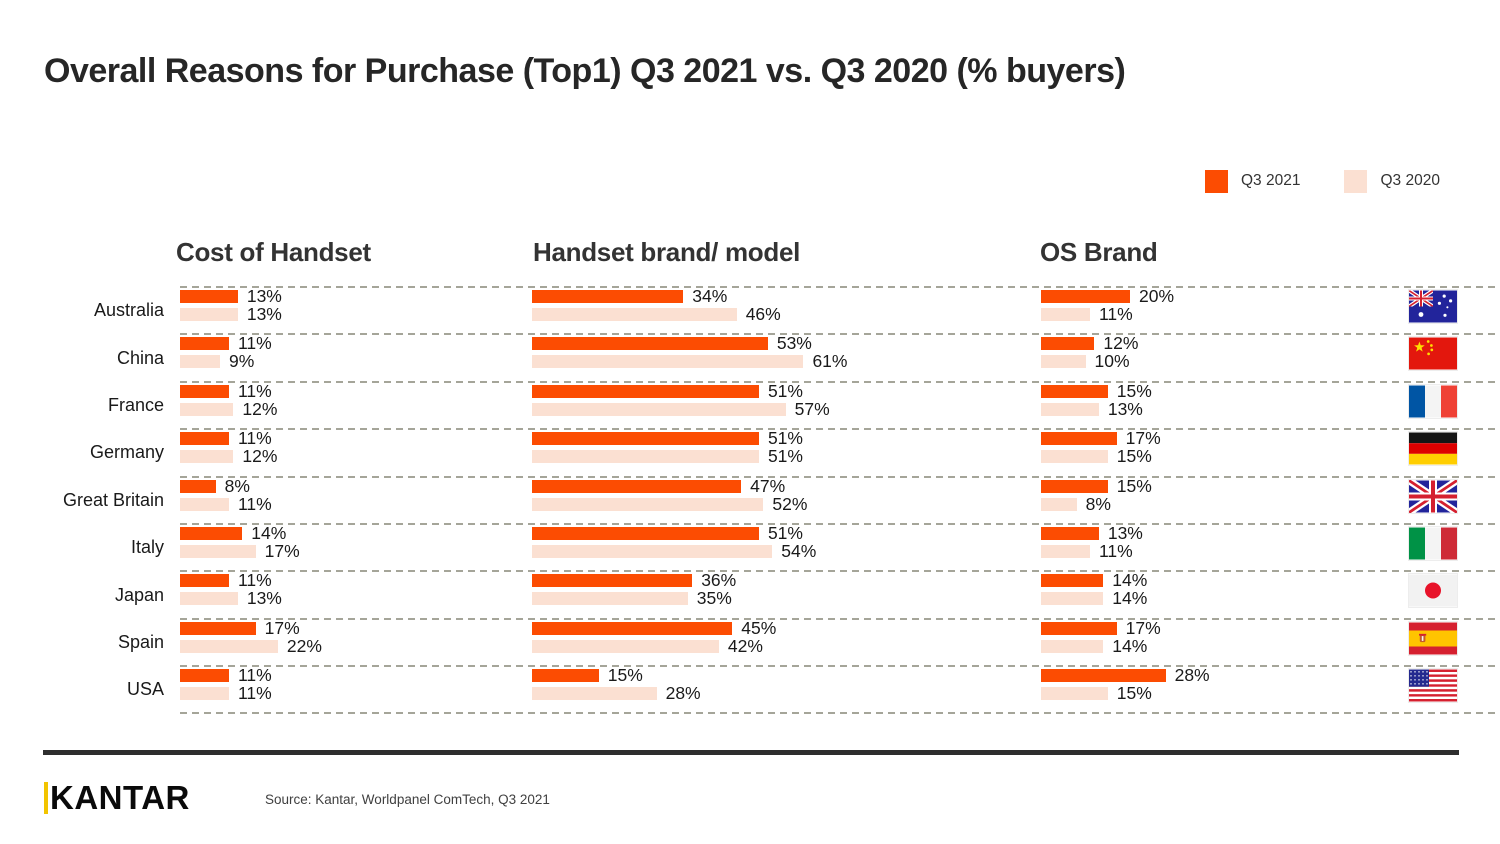 This screenshot has height=844, width=1500. Describe the element at coordinates (356, 551) in the screenshot. I see `bar-line: 17%` at that location.